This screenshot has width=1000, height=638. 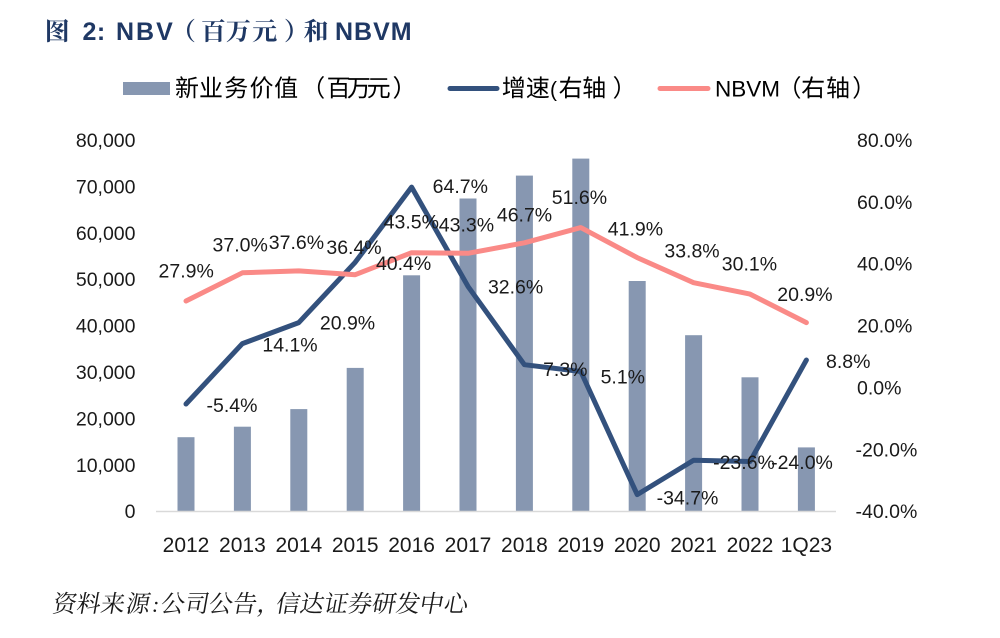 I want to click on svg-text: 2014, so click(x=298, y=545).